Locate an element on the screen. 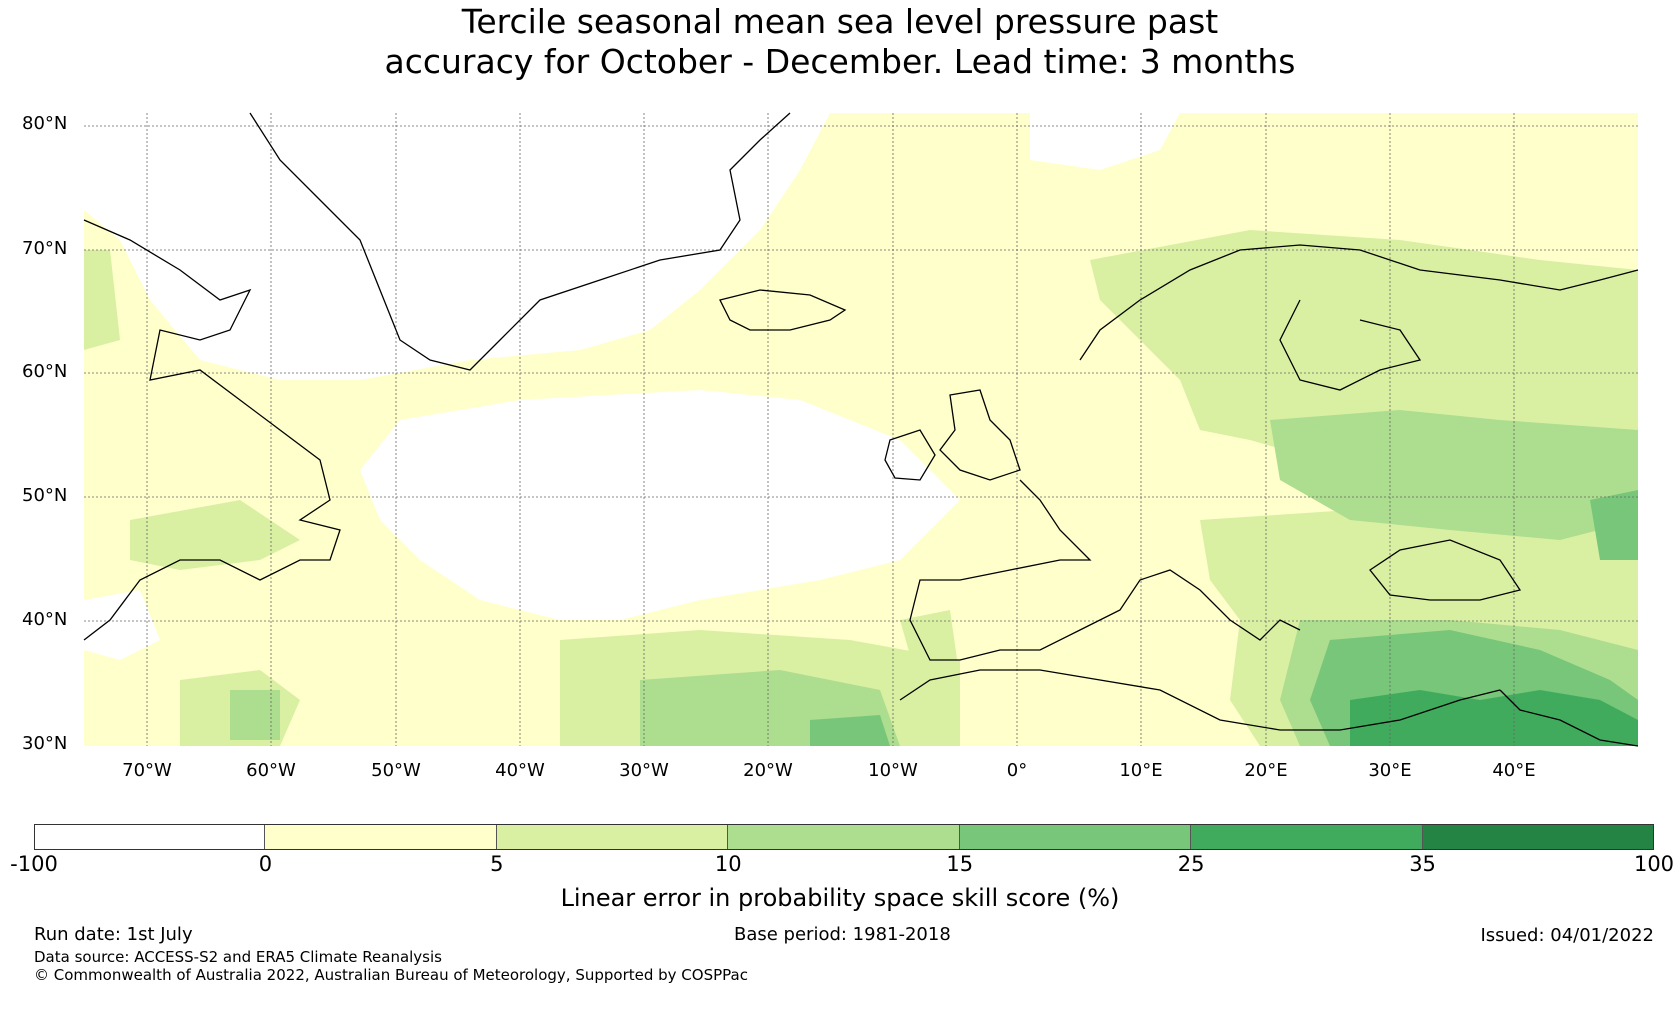 The height and width of the screenshot is (1020, 1680). ireland-coast is located at coordinates (910, 455).